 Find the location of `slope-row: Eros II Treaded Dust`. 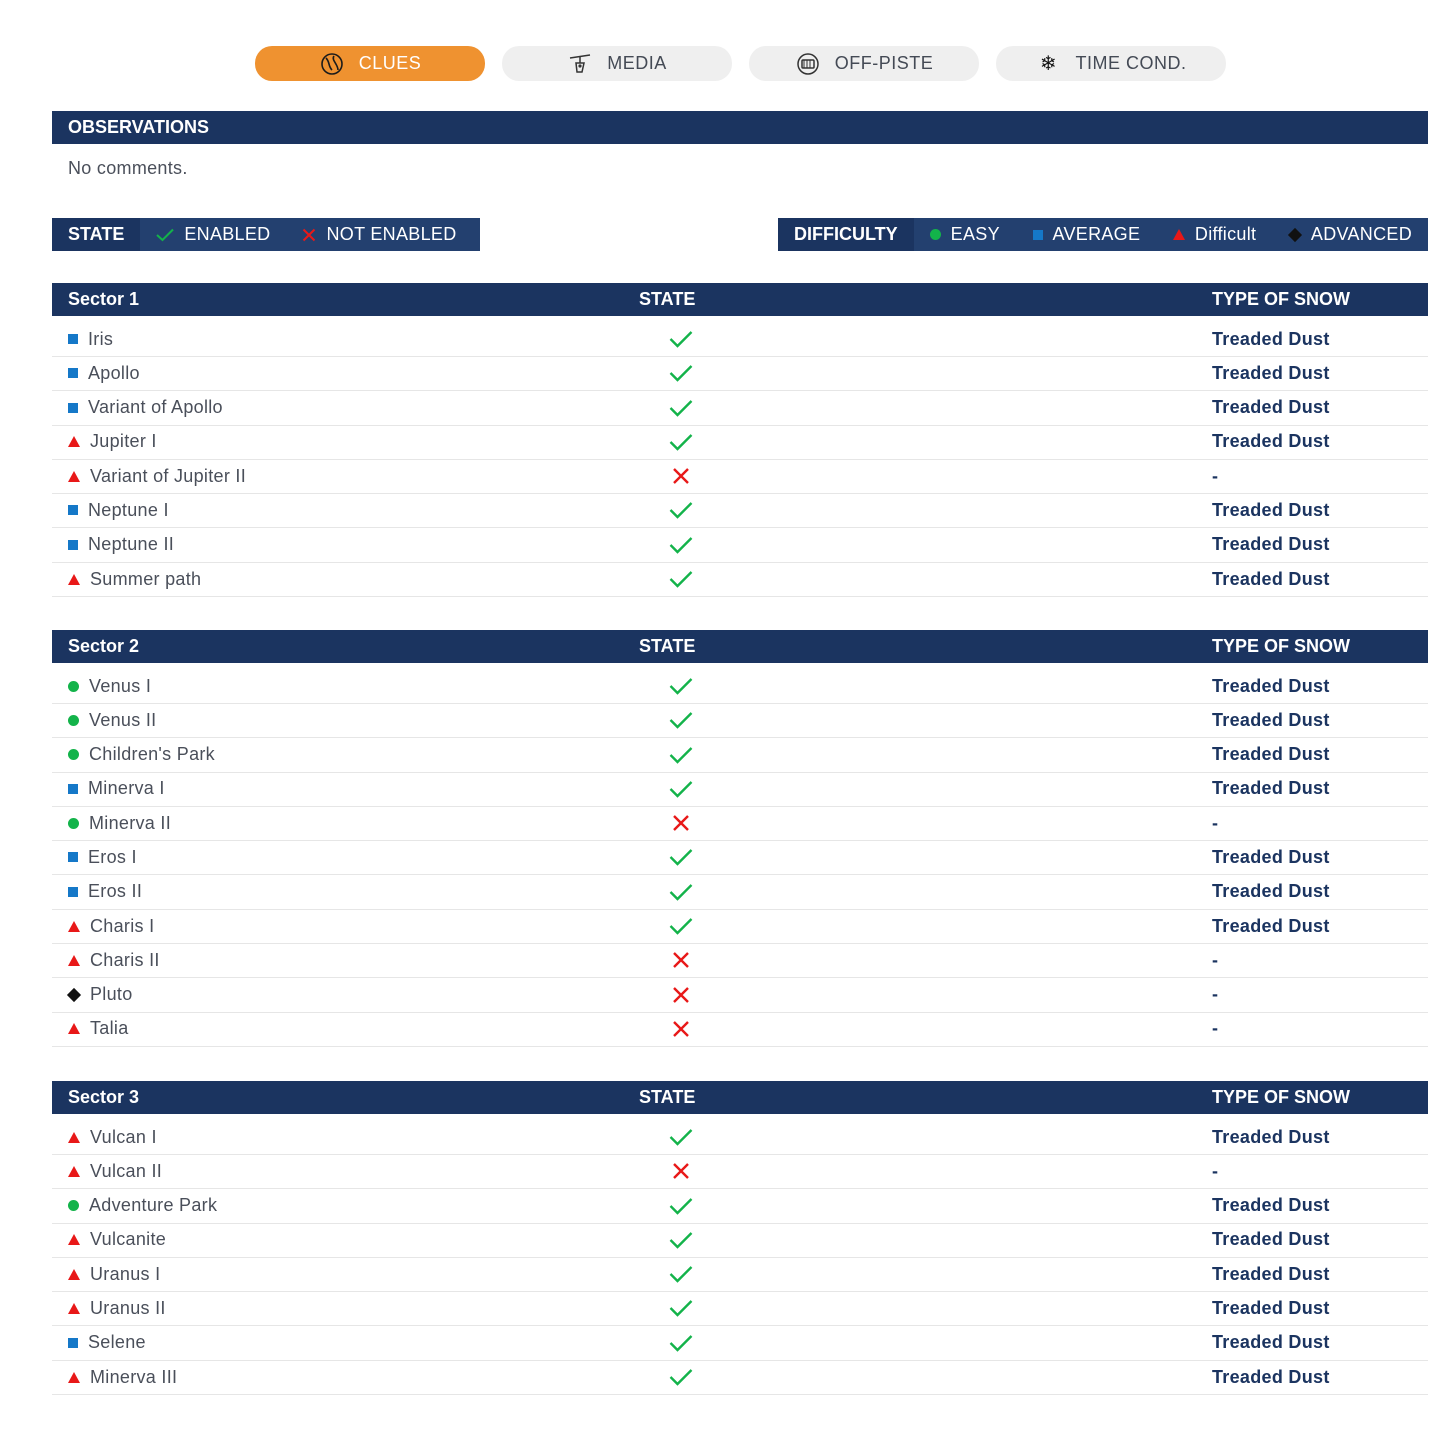

slope-row: Eros II Treaded Dust is located at coordinates (740, 892).